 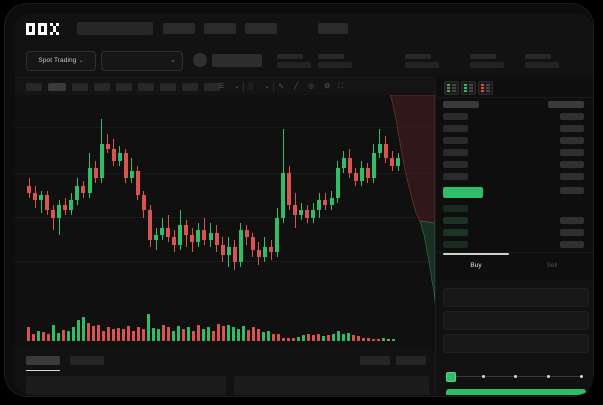 I want to click on orderbook-rows, so click(x=514, y=174).